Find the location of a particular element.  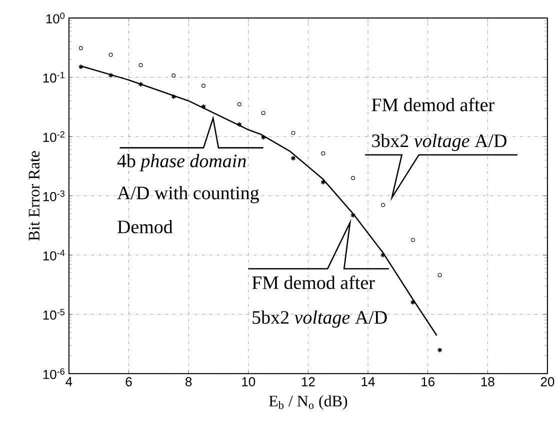

annotation: 4b phase domain is located at coordinates (181, 163).